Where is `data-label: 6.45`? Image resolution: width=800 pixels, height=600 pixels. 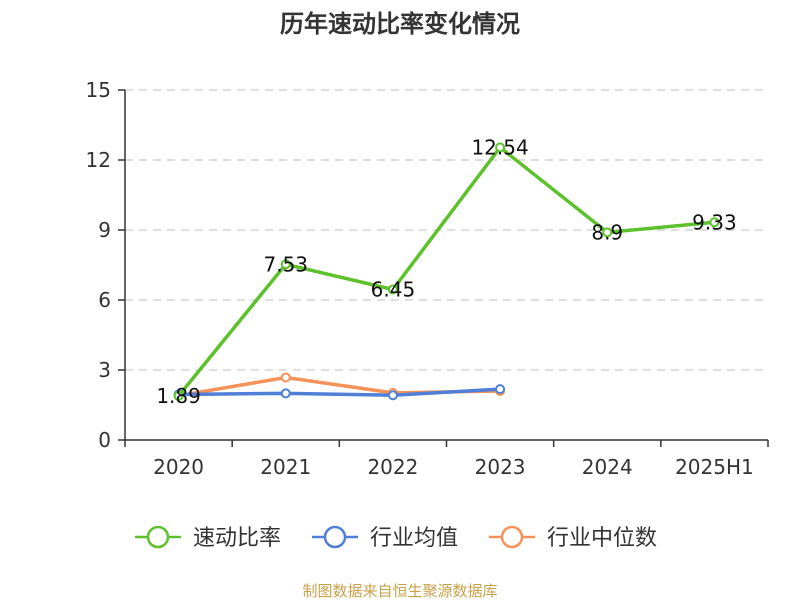
data-label: 6.45 is located at coordinates (393, 290).